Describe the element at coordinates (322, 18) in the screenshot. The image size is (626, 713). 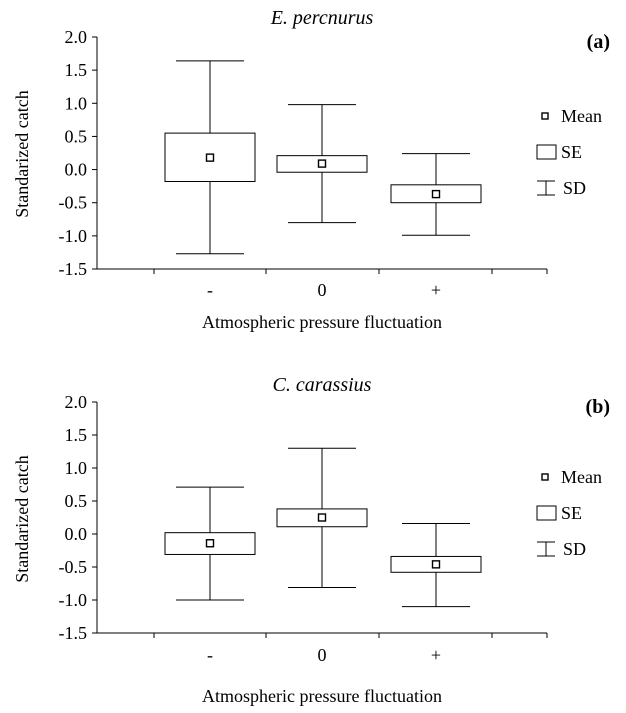
I see `chart-title: E. percnurus` at that location.